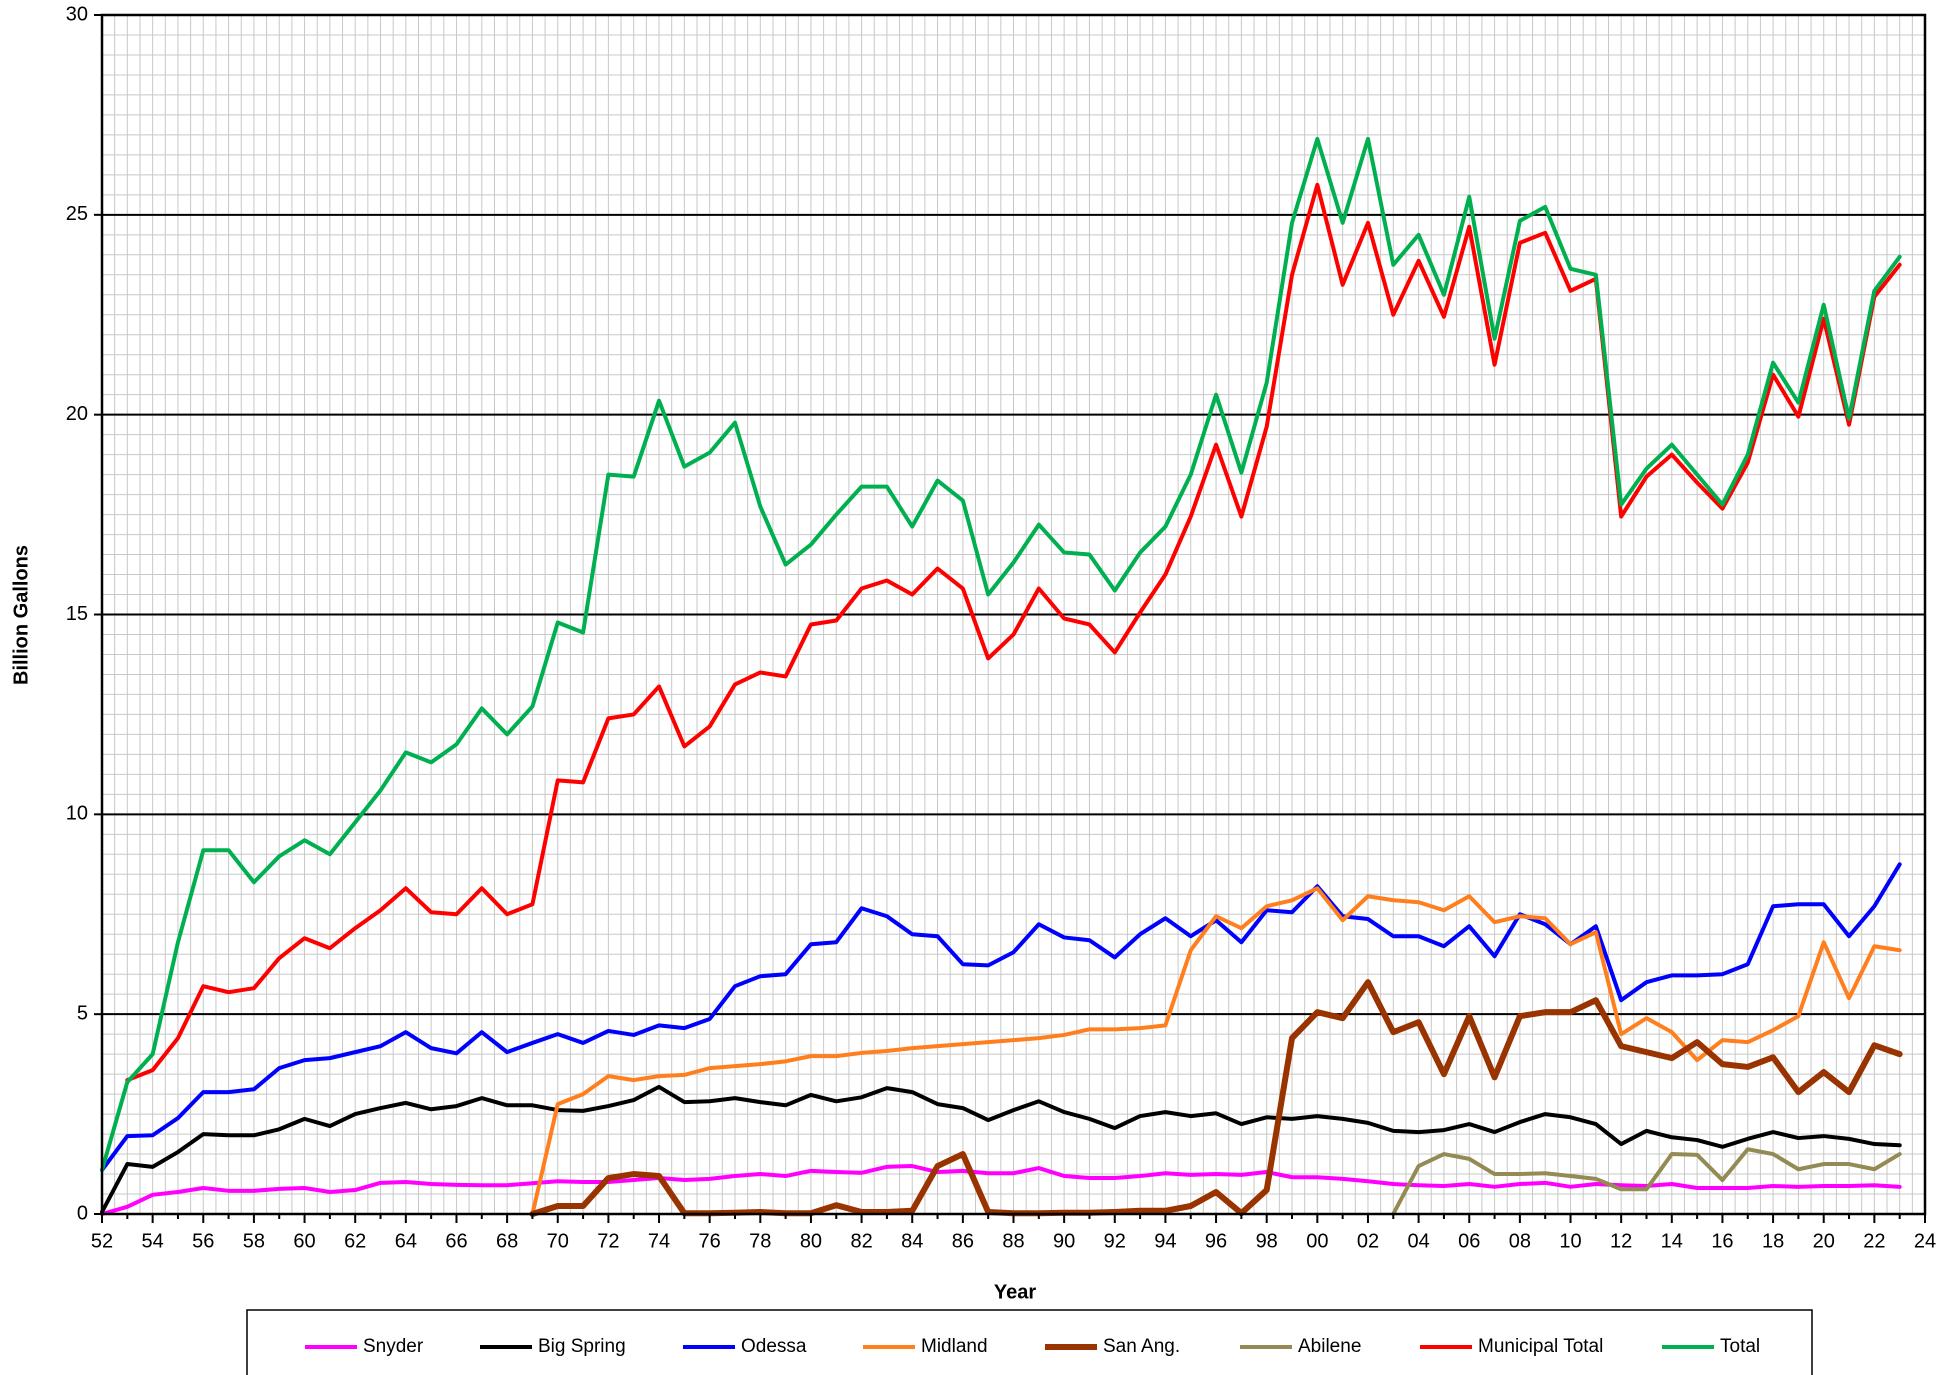 Image resolution: width=1950 pixels, height=1375 pixels. Describe the element at coordinates (1368, 1241) in the screenshot. I see `x-tick-label: 02` at that location.